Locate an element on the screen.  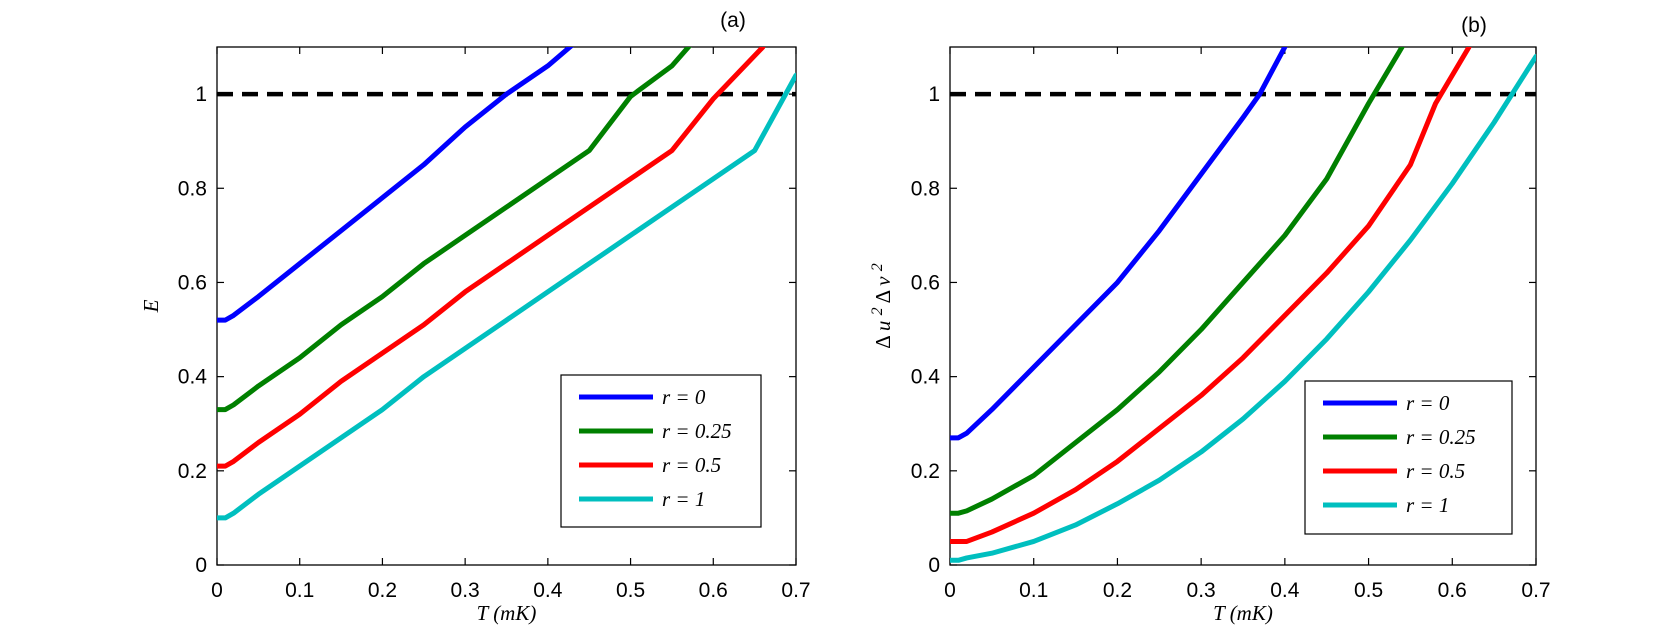
panel-label: (b) is located at coordinates (1474, 25).